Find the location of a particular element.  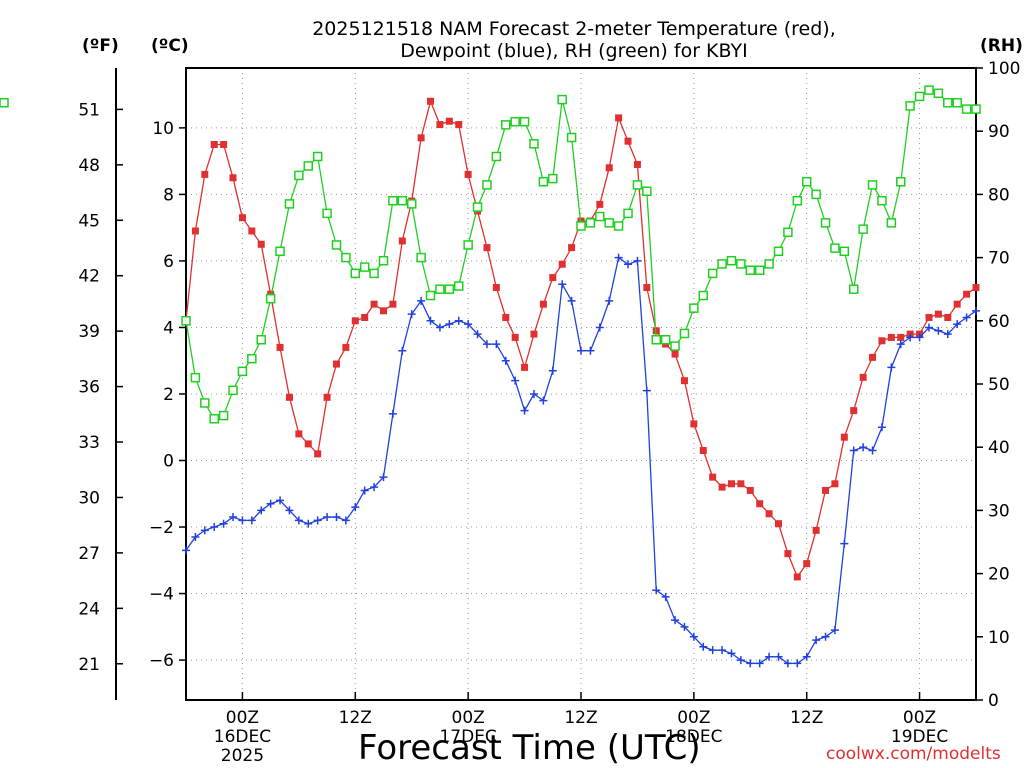

rh-tick-label: 90 is located at coordinates (999, 132).